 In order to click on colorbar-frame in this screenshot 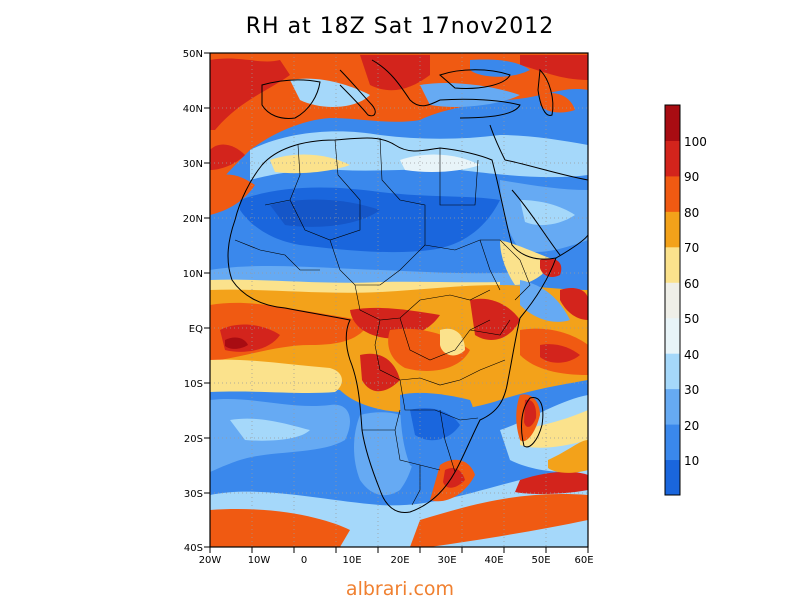, I will do `click(672, 300)`.